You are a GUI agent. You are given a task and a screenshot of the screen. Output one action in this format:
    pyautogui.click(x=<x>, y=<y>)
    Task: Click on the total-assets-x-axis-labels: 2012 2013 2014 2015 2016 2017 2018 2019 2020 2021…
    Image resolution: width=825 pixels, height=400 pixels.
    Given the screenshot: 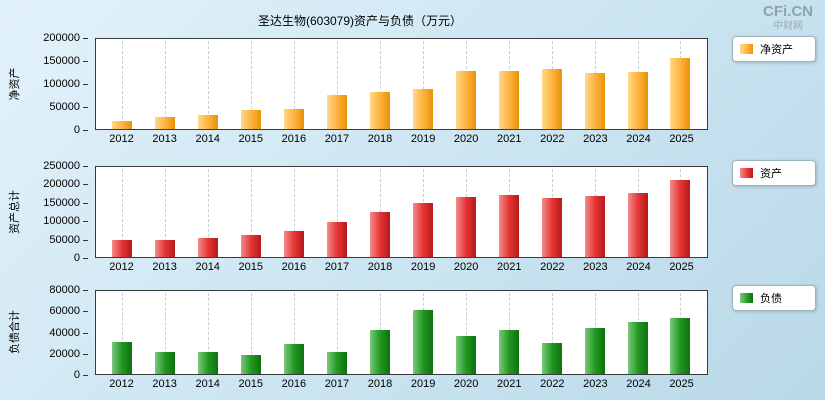 What is the action you would take?
    pyautogui.click(x=401, y=267)
    